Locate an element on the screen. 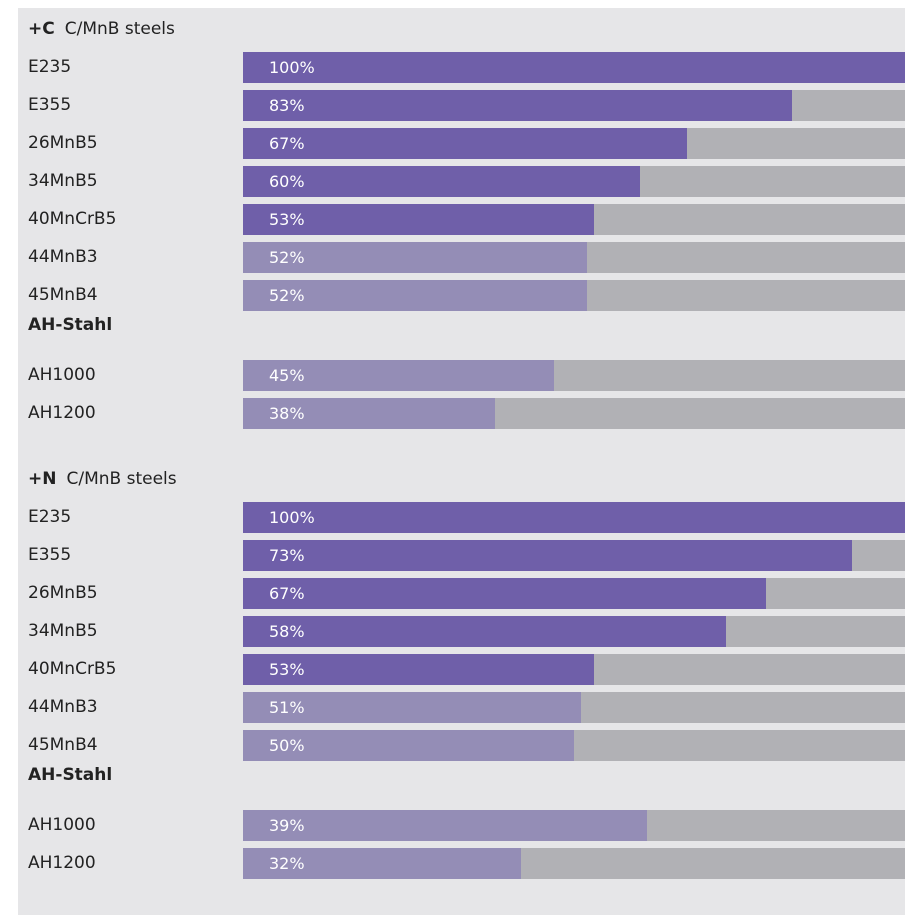 This screenshot has height=917, width=917. bar-track: 51% is located at coordinates (574, 707).